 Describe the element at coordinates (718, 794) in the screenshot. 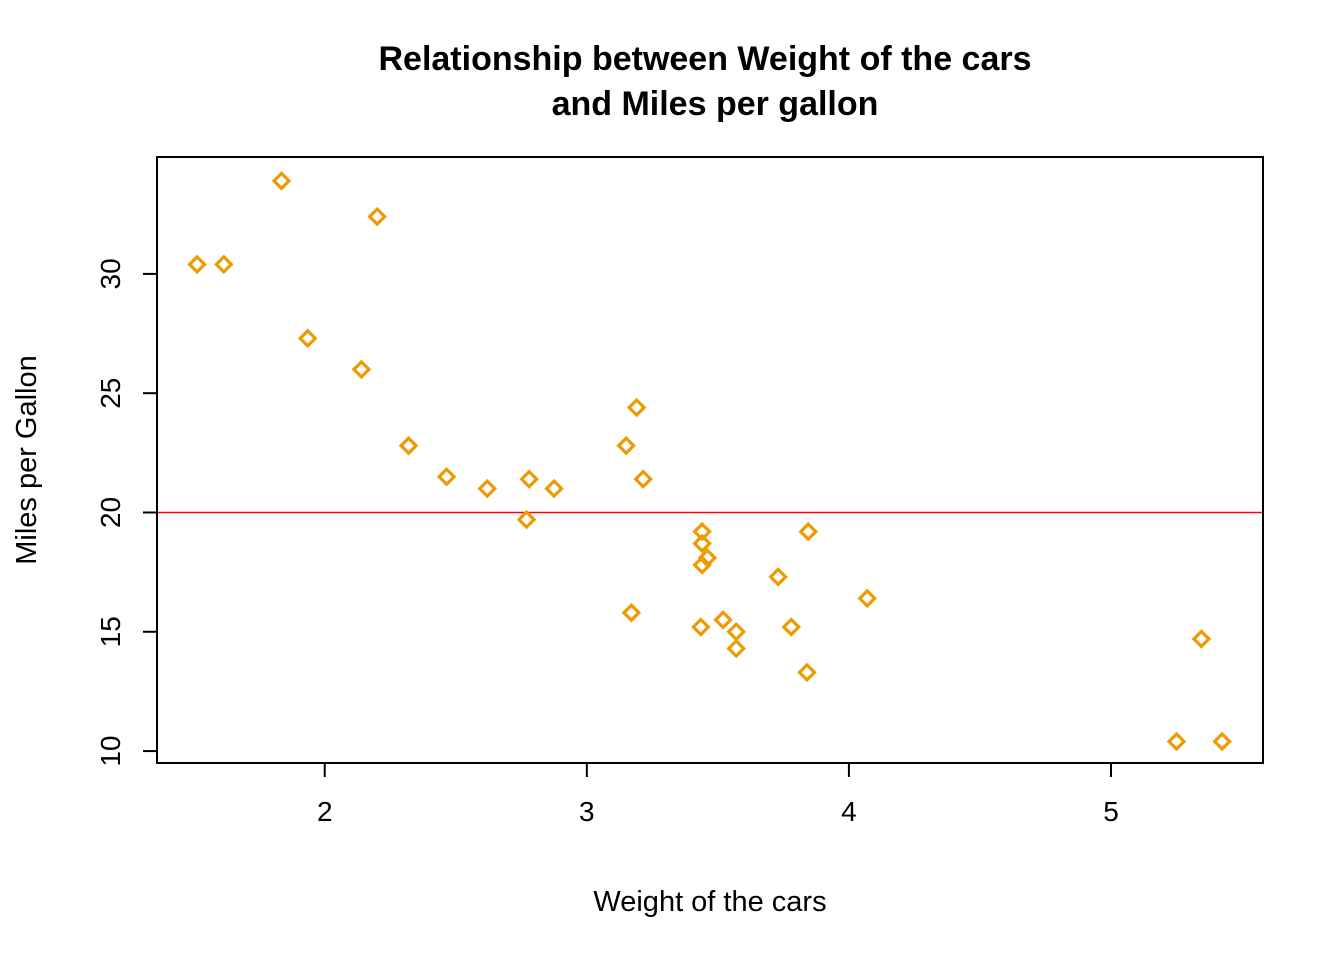

I see `x-axis: 2 3 4 5` at that location.